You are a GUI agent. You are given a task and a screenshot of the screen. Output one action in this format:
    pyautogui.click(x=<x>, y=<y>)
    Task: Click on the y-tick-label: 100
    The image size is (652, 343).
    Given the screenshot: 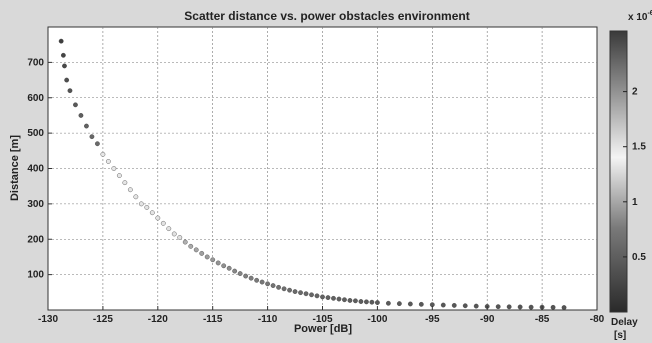 What is the action you would take?
    pyautogui.click(x=35, y=275)
    